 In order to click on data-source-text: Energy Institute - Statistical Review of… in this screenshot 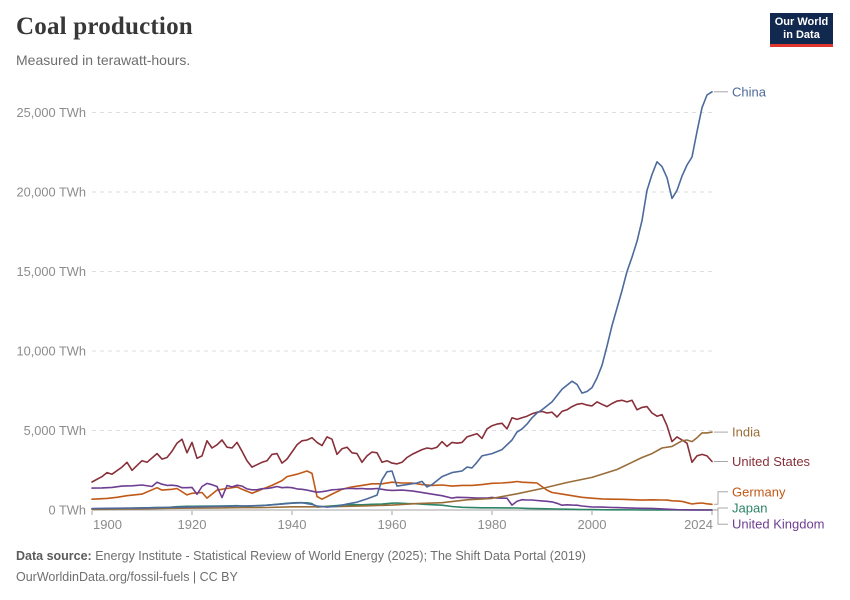, I will do `click(338, 556)`.